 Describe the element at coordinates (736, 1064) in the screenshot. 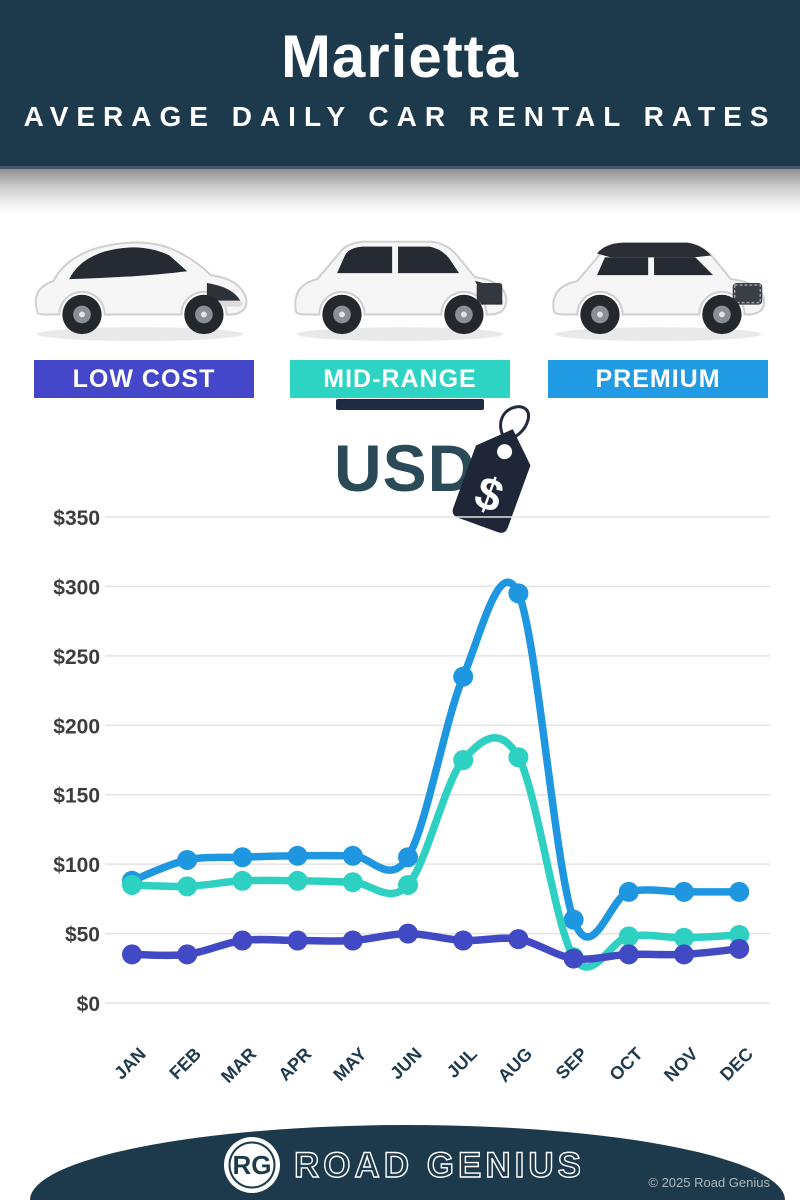

I see `x-tick-label: DEC` at that location.